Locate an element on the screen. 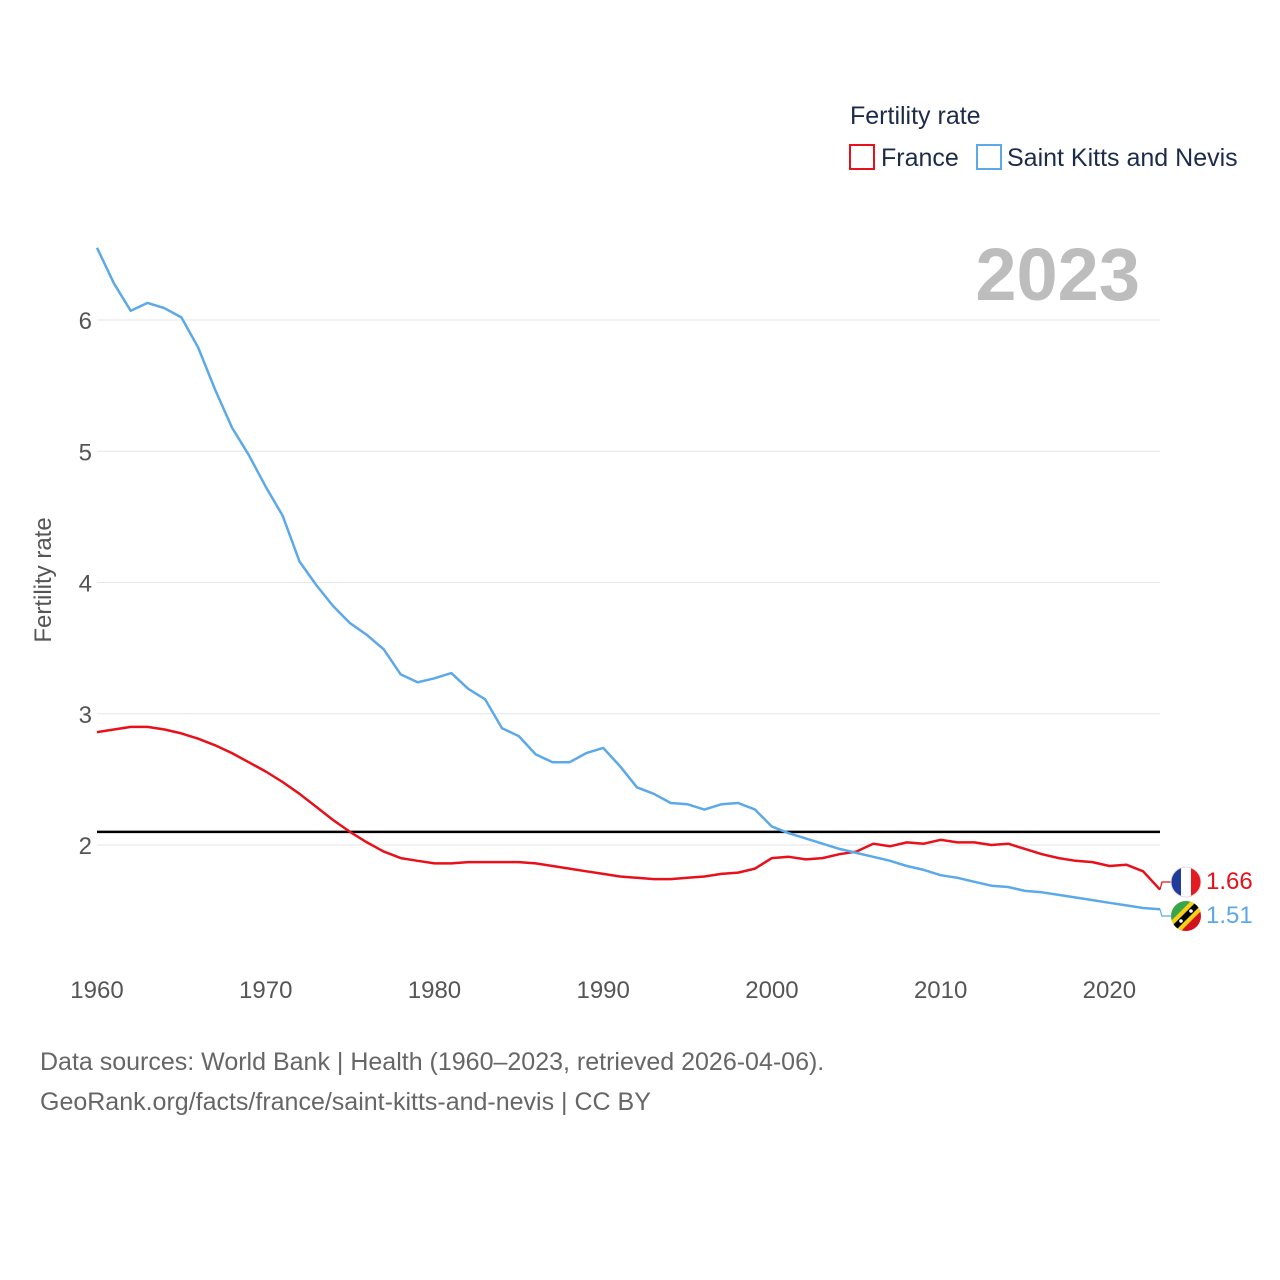  saint-kitts-and-nevis-flag-icon is located at coordinates (1186, 916).